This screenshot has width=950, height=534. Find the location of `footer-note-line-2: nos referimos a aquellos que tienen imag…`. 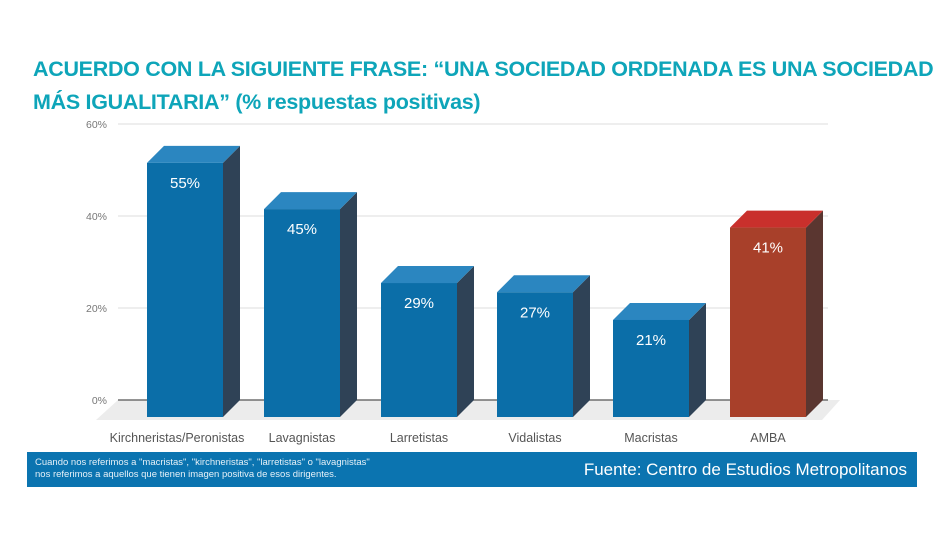

footer-note-line-2: nos referimos a aquellos que tienen imag… is located at coordinates (186, 474).